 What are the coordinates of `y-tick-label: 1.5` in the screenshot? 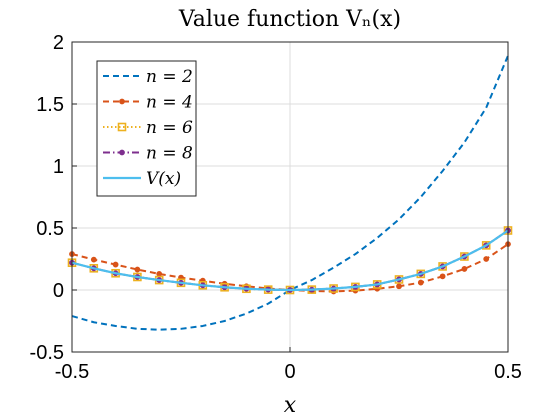 It's located at (50, 105).